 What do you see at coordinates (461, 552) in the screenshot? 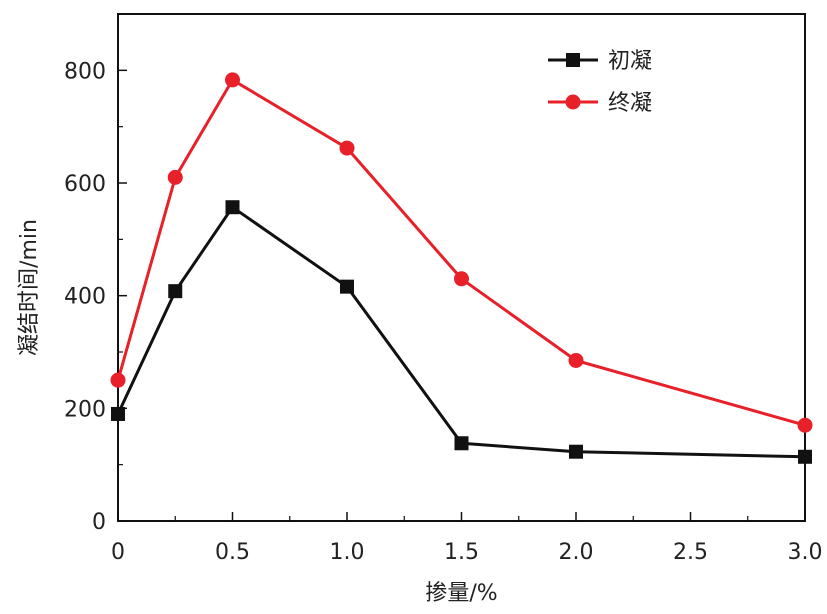
I see `x-tick-label: 1.5` at bounding box center [461, 552].